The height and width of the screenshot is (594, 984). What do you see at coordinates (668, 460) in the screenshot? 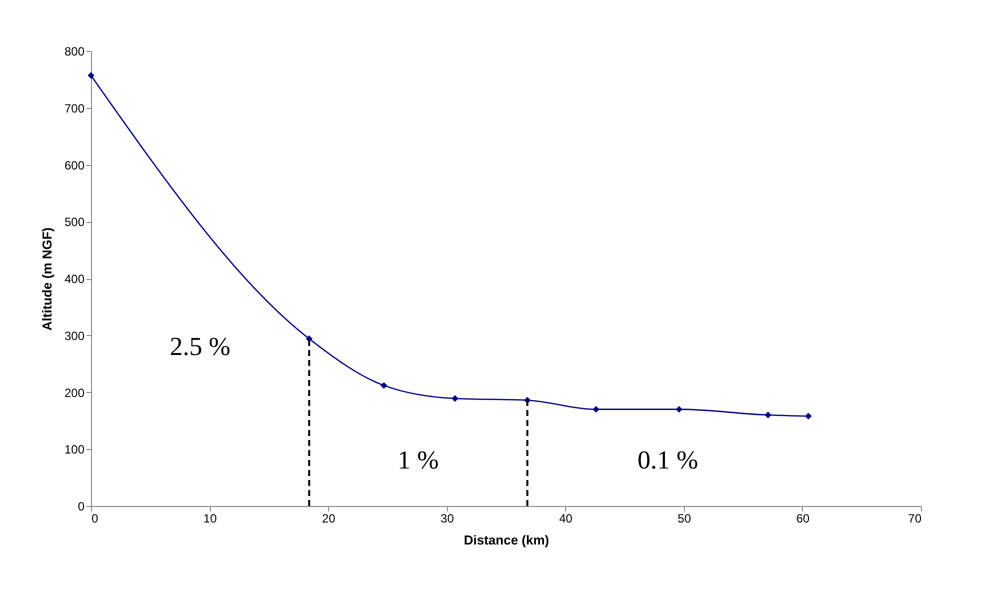
I see `annotation: 0.1 %` at bounding box center [668, 460].